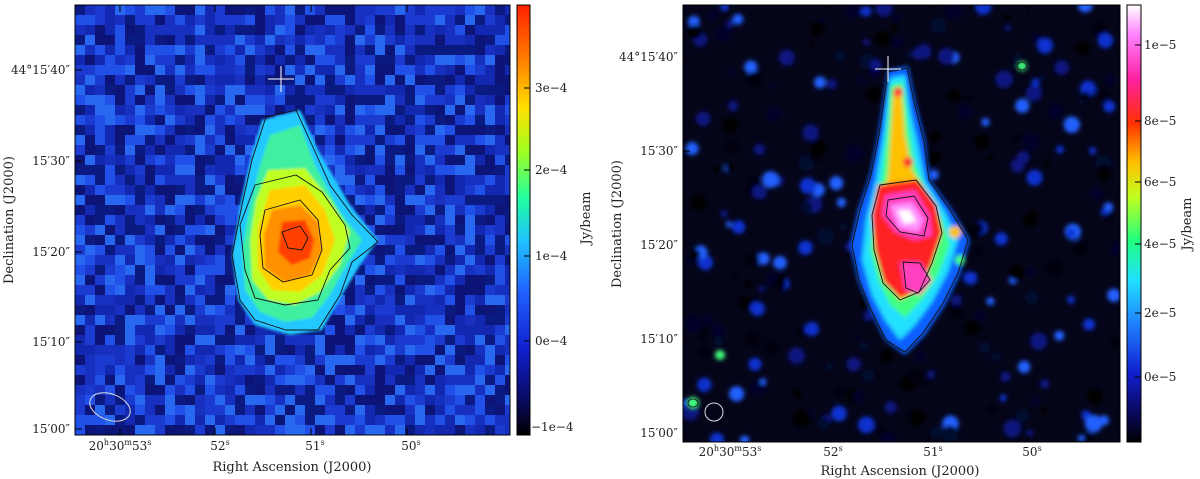 The image size is (1200, 479). I want to click on left-x-tick-label-3: 50s, so click(410, 445).